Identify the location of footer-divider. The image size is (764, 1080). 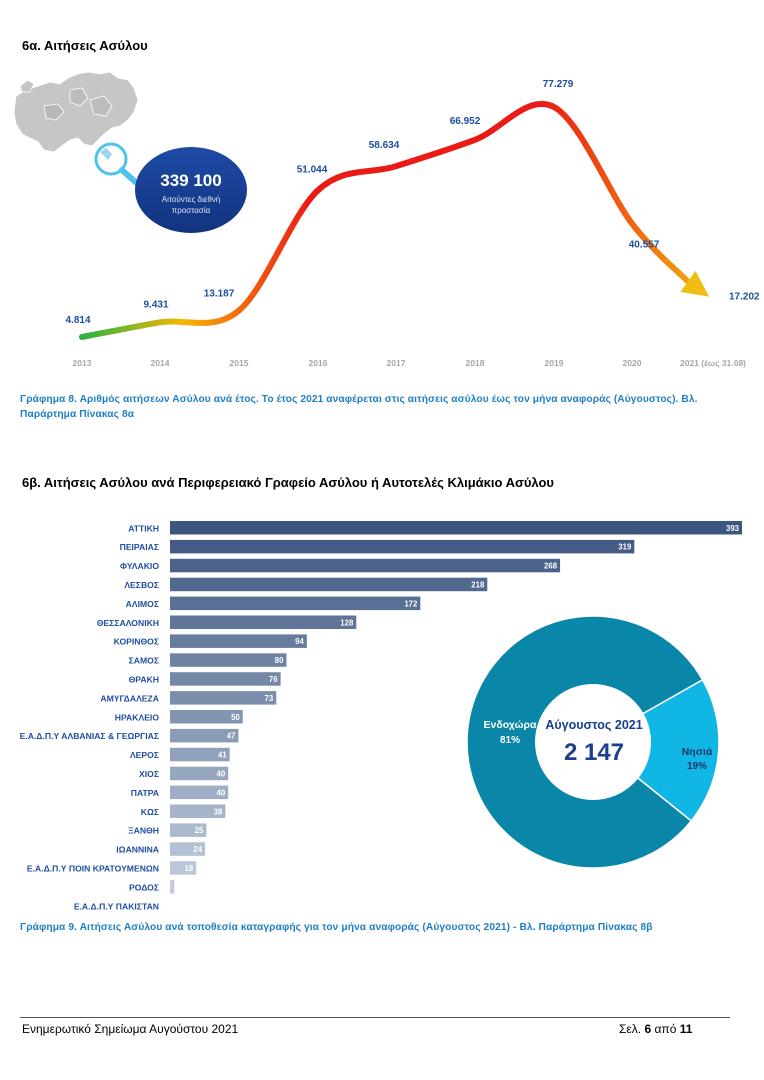
(375, 1017).